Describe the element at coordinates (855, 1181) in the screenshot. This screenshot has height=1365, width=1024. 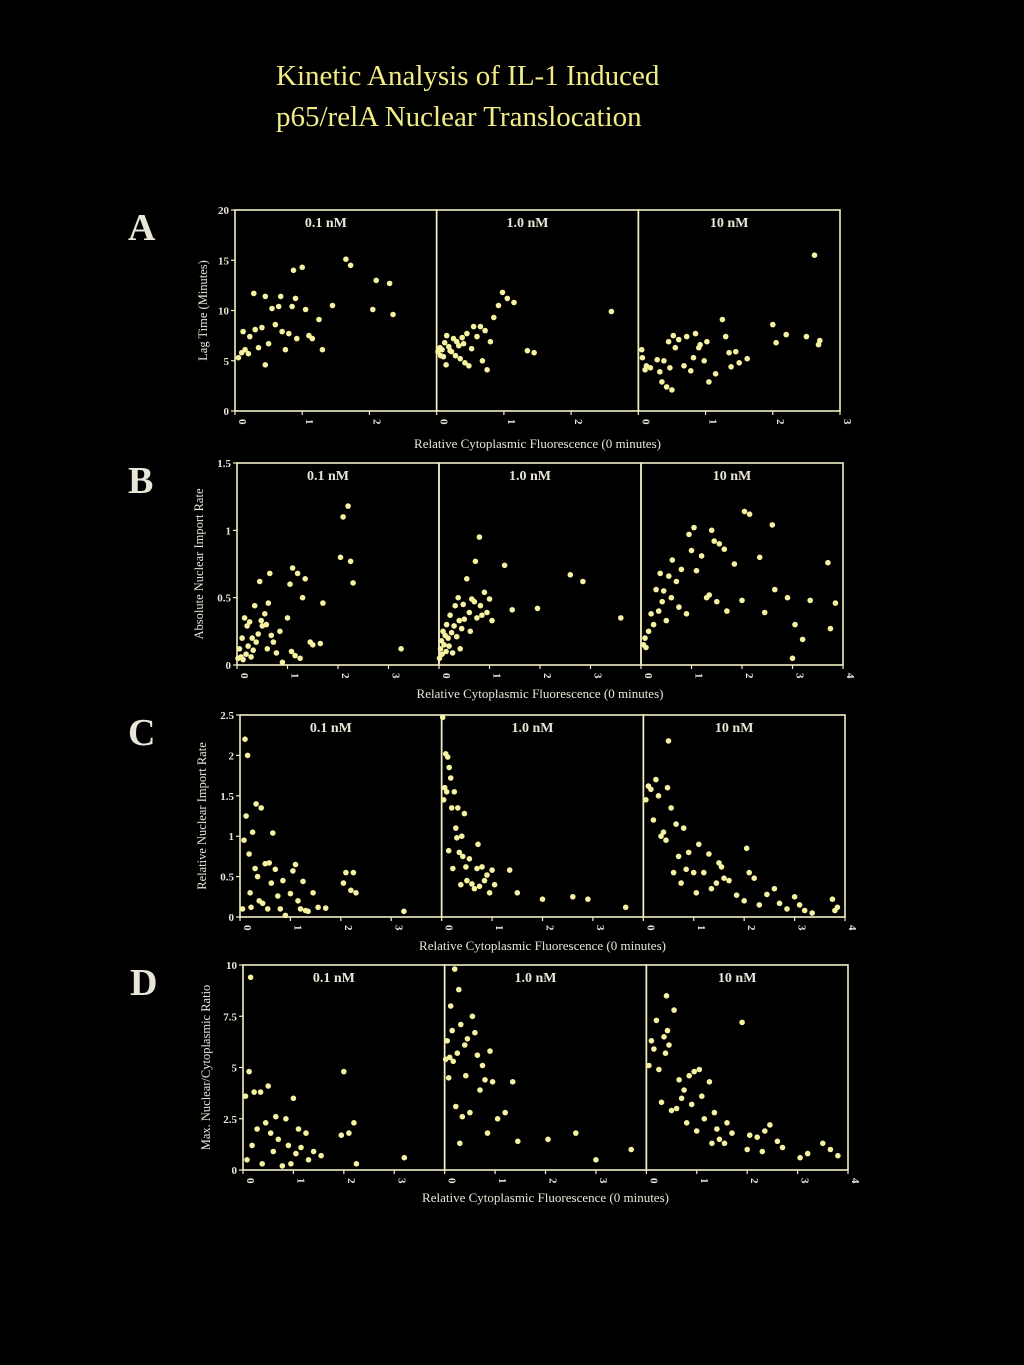
I see `x-tick-label: 4` at that location.